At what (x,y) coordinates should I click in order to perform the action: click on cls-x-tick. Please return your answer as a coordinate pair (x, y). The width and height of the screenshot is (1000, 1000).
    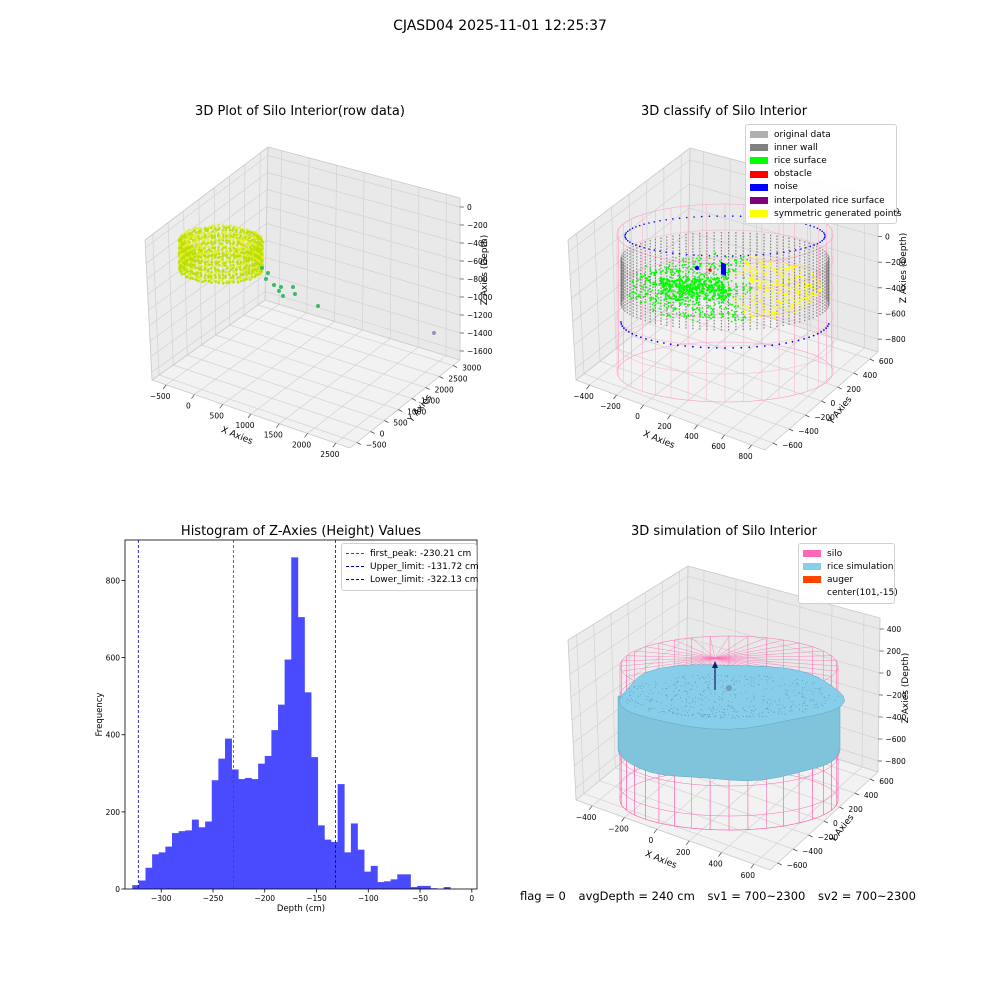
    Looking at the image, I should click on (723, 437).